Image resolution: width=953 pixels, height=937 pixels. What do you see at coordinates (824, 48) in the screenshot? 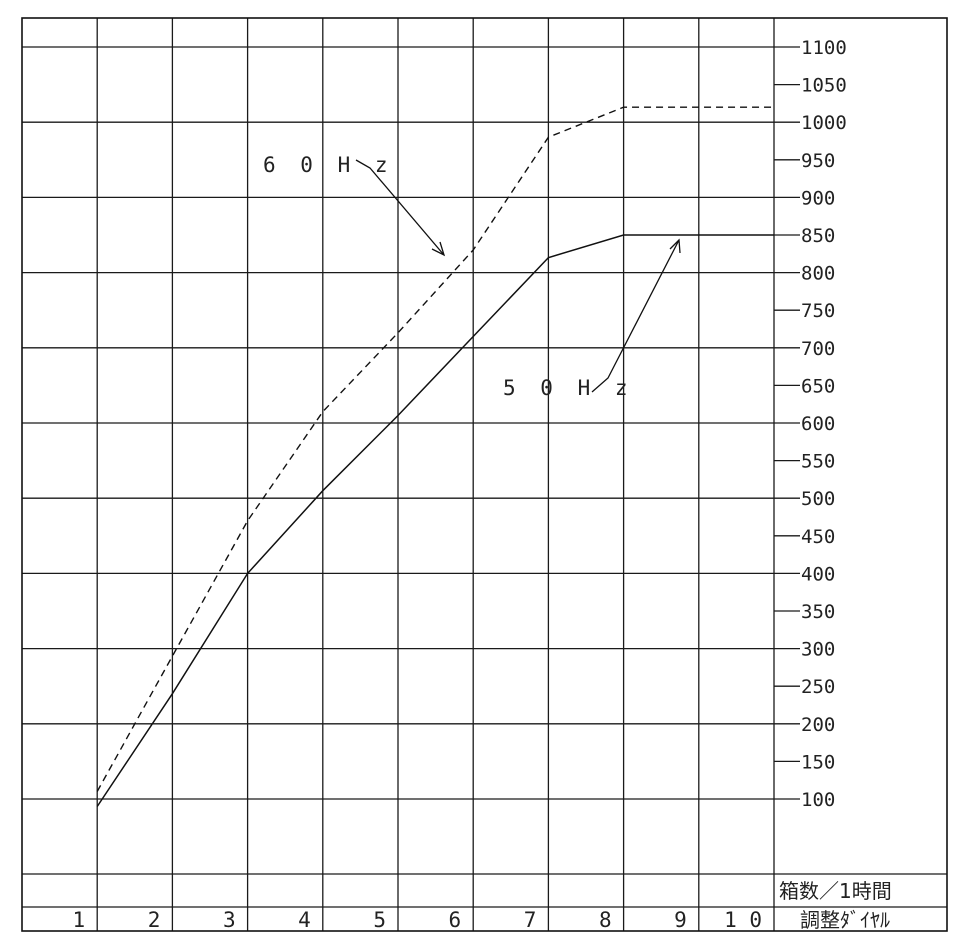
I see `y-tick-label: 1100` at bounding box center [824, 48].